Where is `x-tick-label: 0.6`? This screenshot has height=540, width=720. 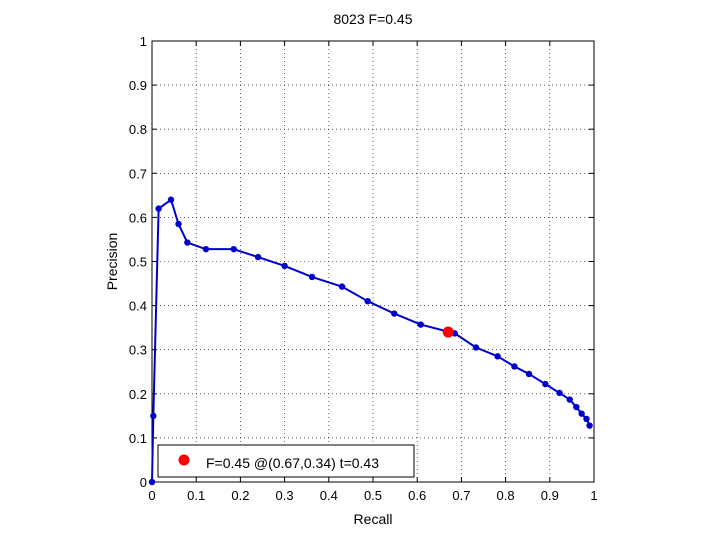 x-tick-label: 0.6 is located at coordinates (417, 495).